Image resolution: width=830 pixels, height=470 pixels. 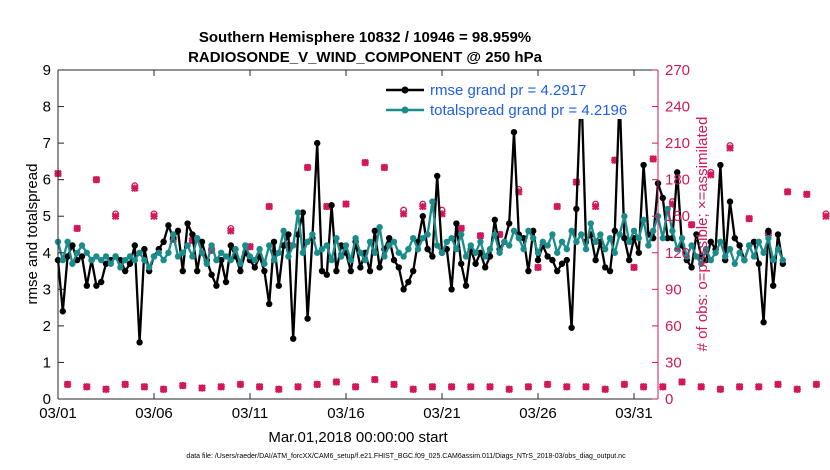 What do you see at coordinates (47, 70) in the screenshot?
I see `y-left-tick-label: 9` at bounding box center [47, 70].